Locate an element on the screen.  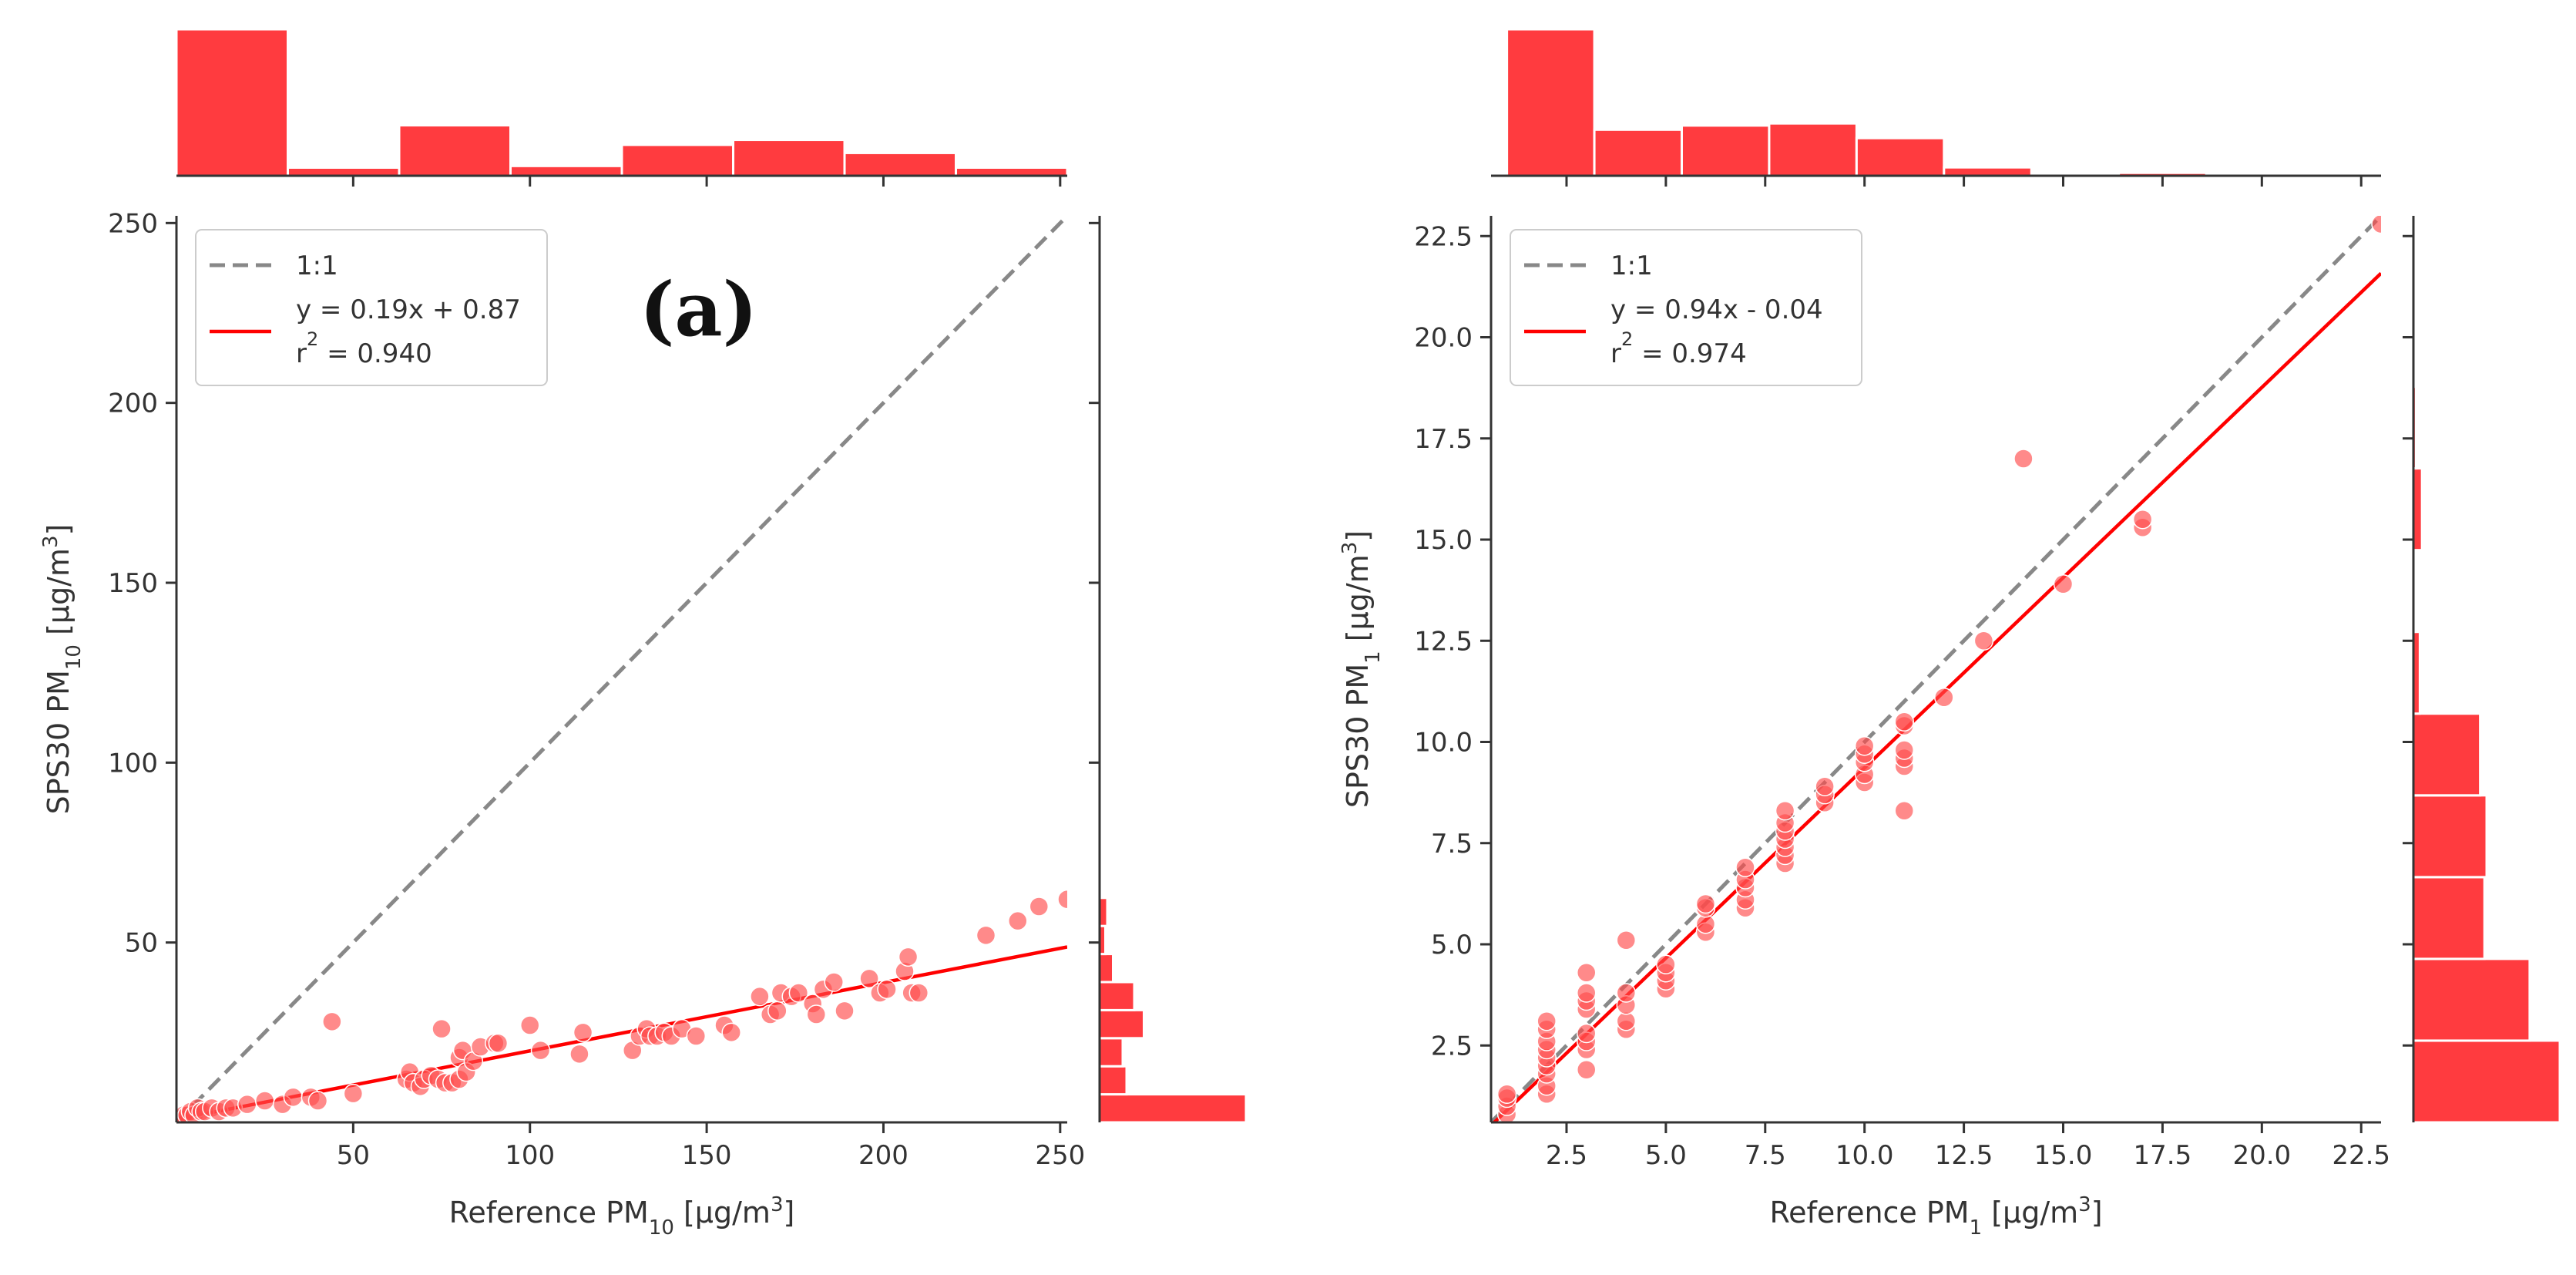
y-tick-label: 250 is located at coordinates (133, 223).